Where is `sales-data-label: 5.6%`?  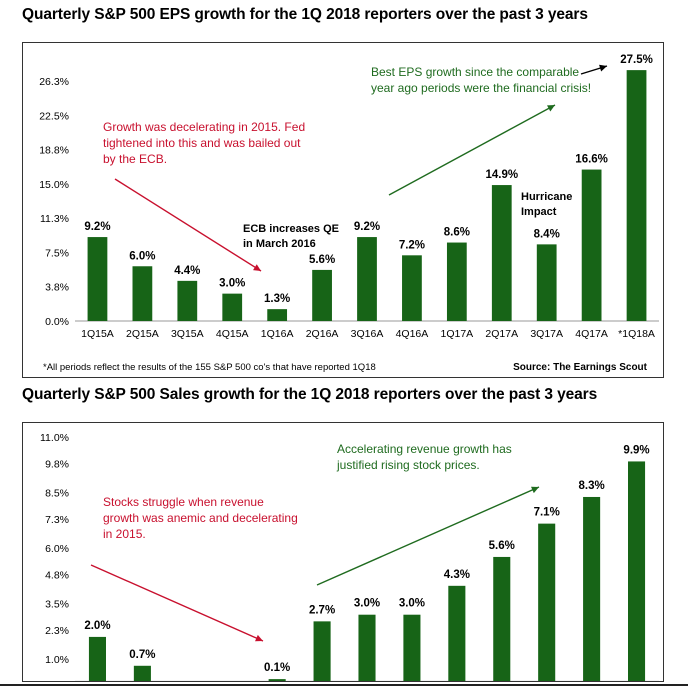
sales-data-label: 5.6% is located at coordinates (502, 546).